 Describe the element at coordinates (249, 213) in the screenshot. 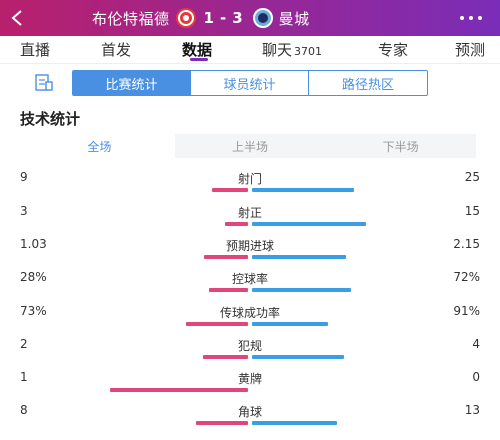

I see `stat-label: 射正` at that location.